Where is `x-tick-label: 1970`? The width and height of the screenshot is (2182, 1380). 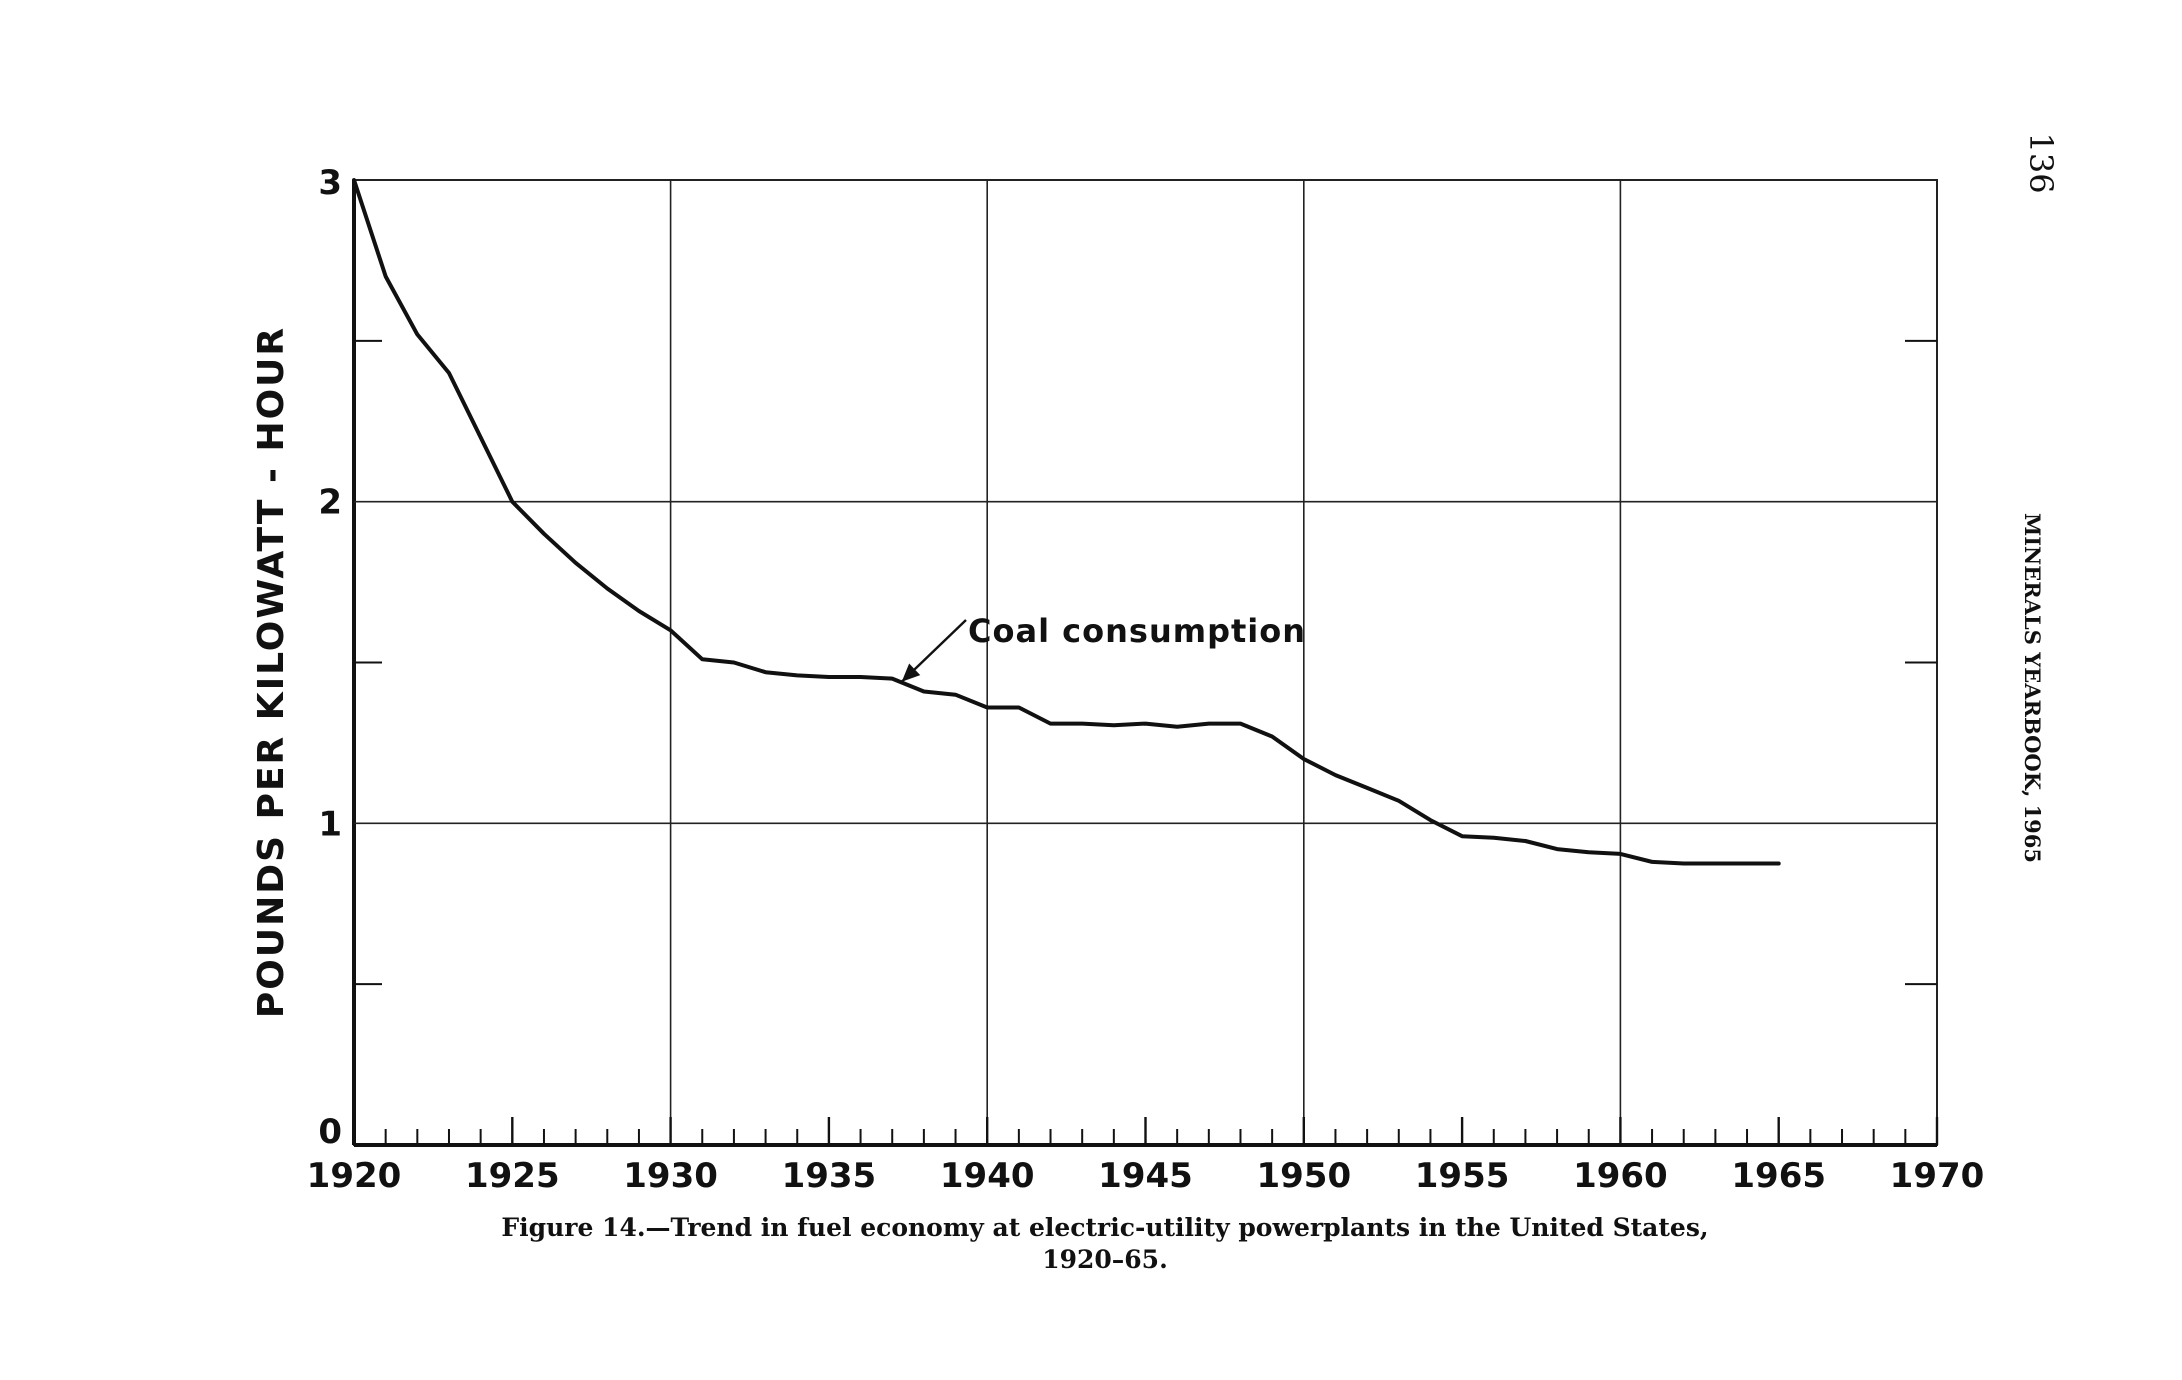 x-tick-label: 1970 is located at coordinates (1937, 1176).